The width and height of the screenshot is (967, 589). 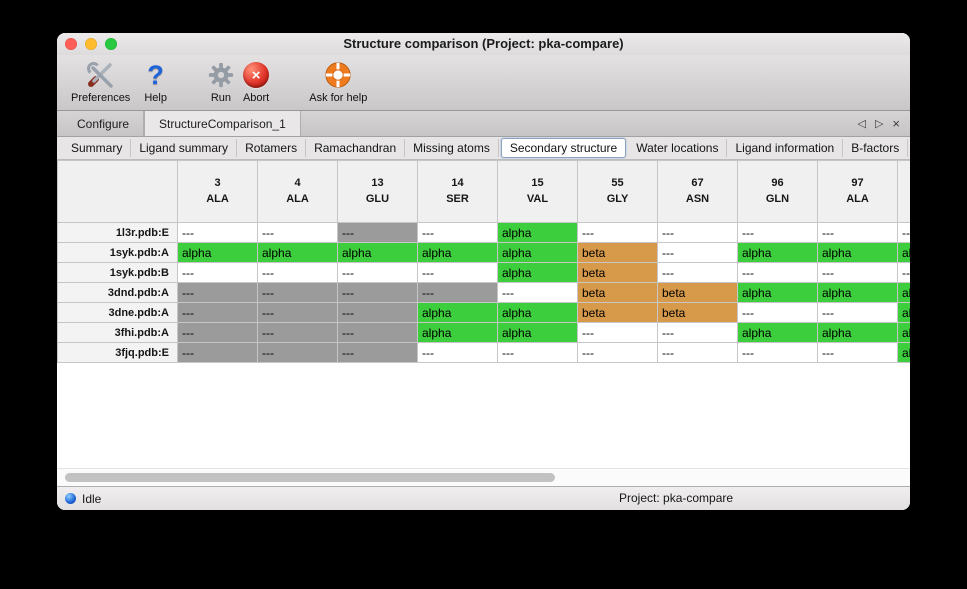 What do you see at coordinates (117, 292) in the screenshot?
I see `row-header: 3dnd.pdb:A` at bounding box center [117, 292].